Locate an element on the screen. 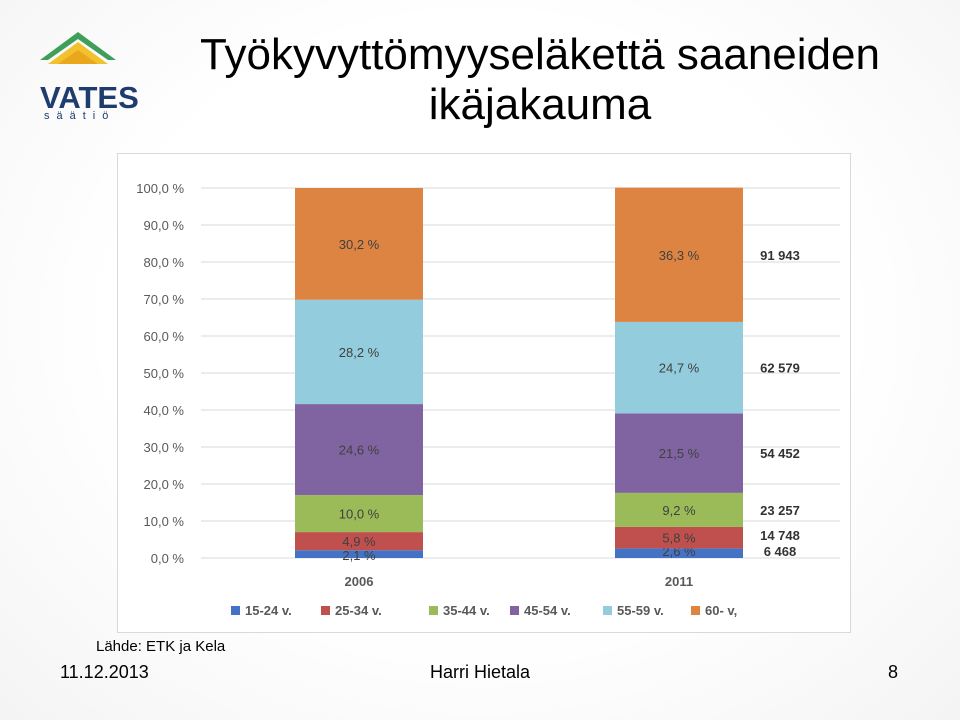 This screenshot has width=960, height=720. data-label: 24,6 % is located at coordinates (359, 450).